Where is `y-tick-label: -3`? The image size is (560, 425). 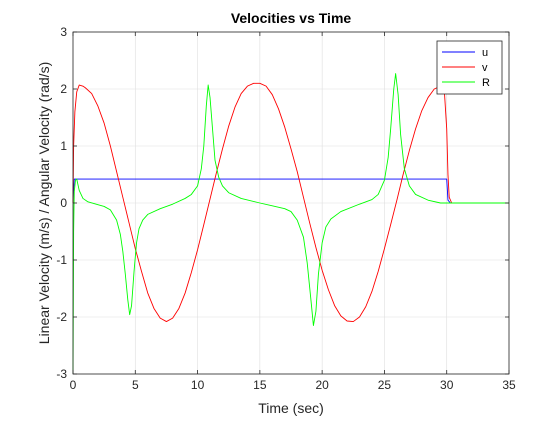 y-tick-label: -3 is located at coordinates (61, 374).